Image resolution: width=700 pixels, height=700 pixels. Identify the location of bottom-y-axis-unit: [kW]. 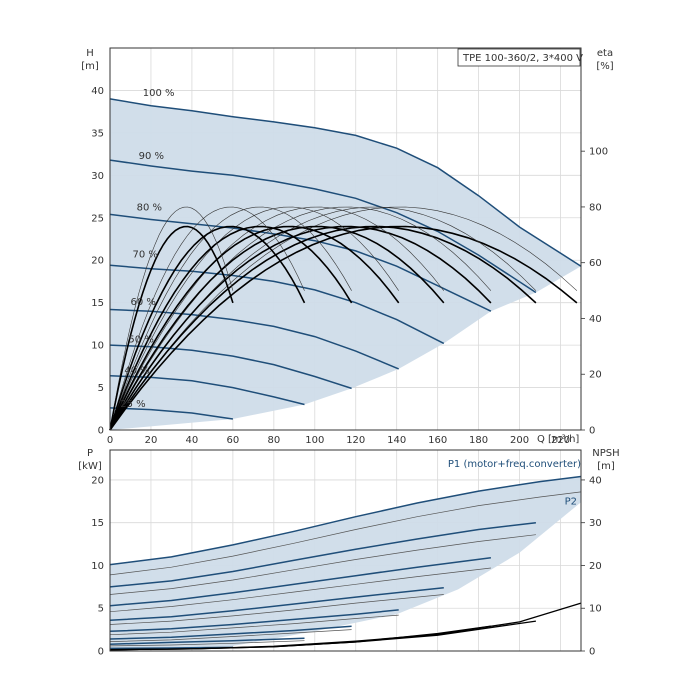
(90, 466).